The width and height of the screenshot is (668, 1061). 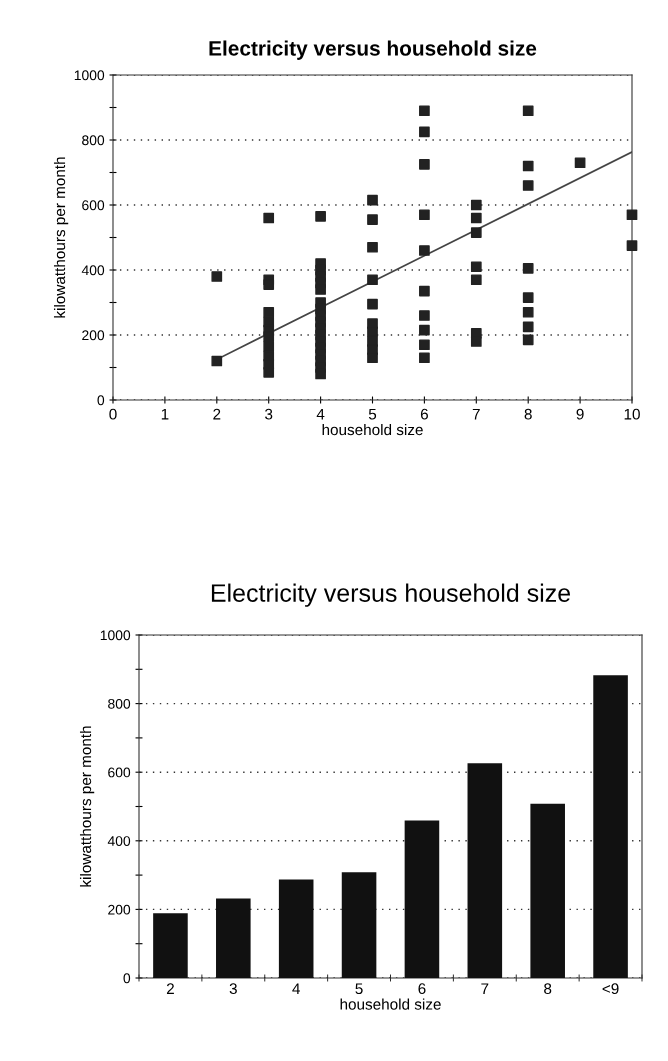 What do you see at coordinates (610, 989) in the screenshot?
I see `x-tick-label: <9` at bounding box center [610, 989].